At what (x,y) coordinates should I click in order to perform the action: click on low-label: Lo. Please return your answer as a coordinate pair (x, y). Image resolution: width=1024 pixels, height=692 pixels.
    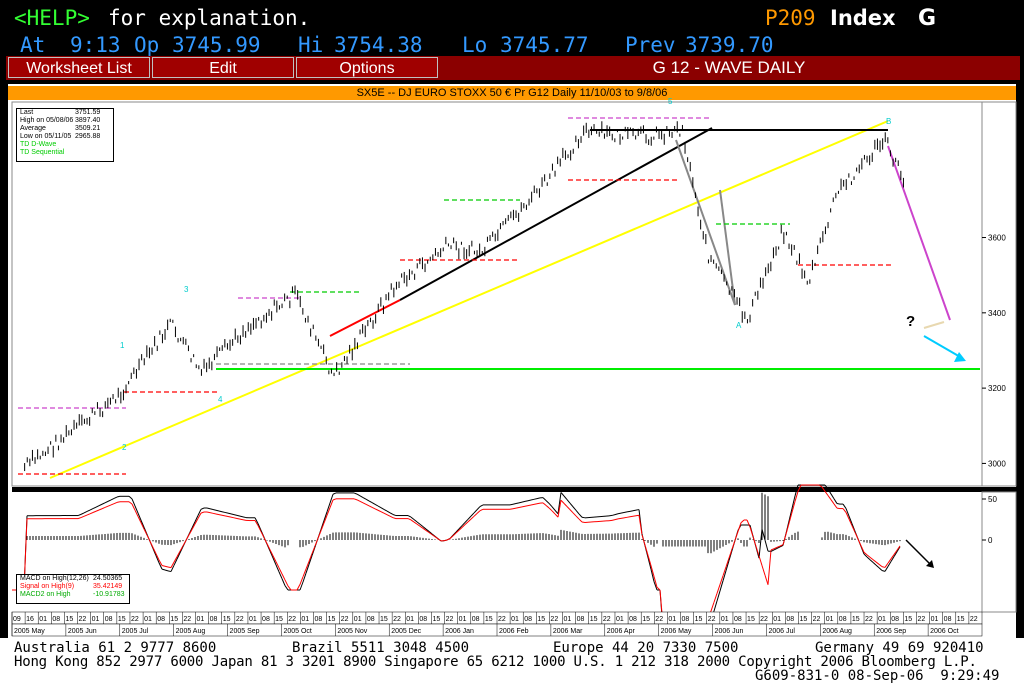
    Looking at the image, I should click on (475, 45).